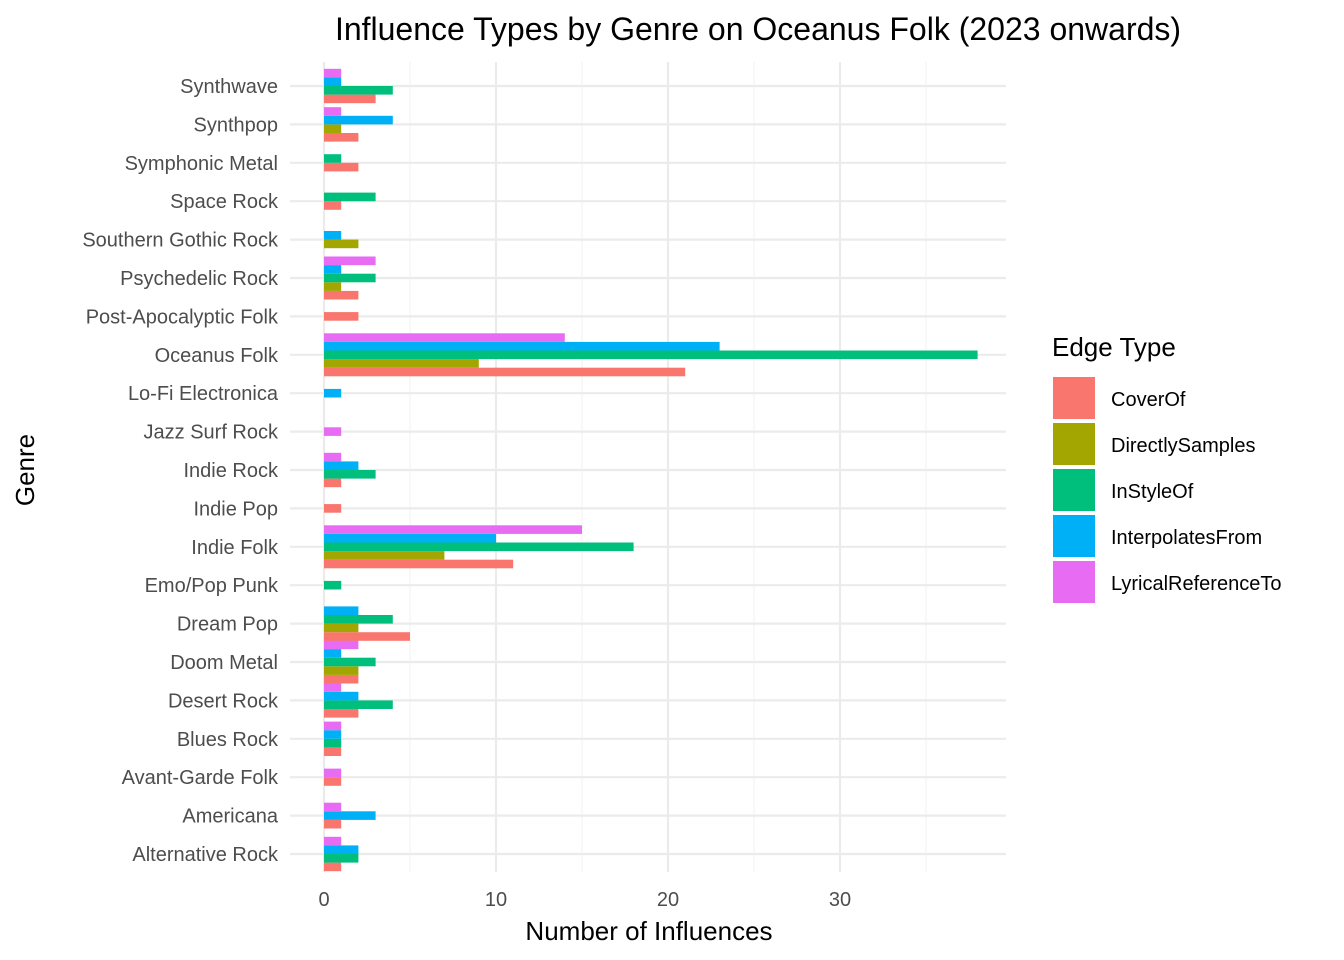 The width and height of the screenshot is (1344, 960). I want to click on legend-label-directlysamples: DirectlySamples, so click(1183, 446).